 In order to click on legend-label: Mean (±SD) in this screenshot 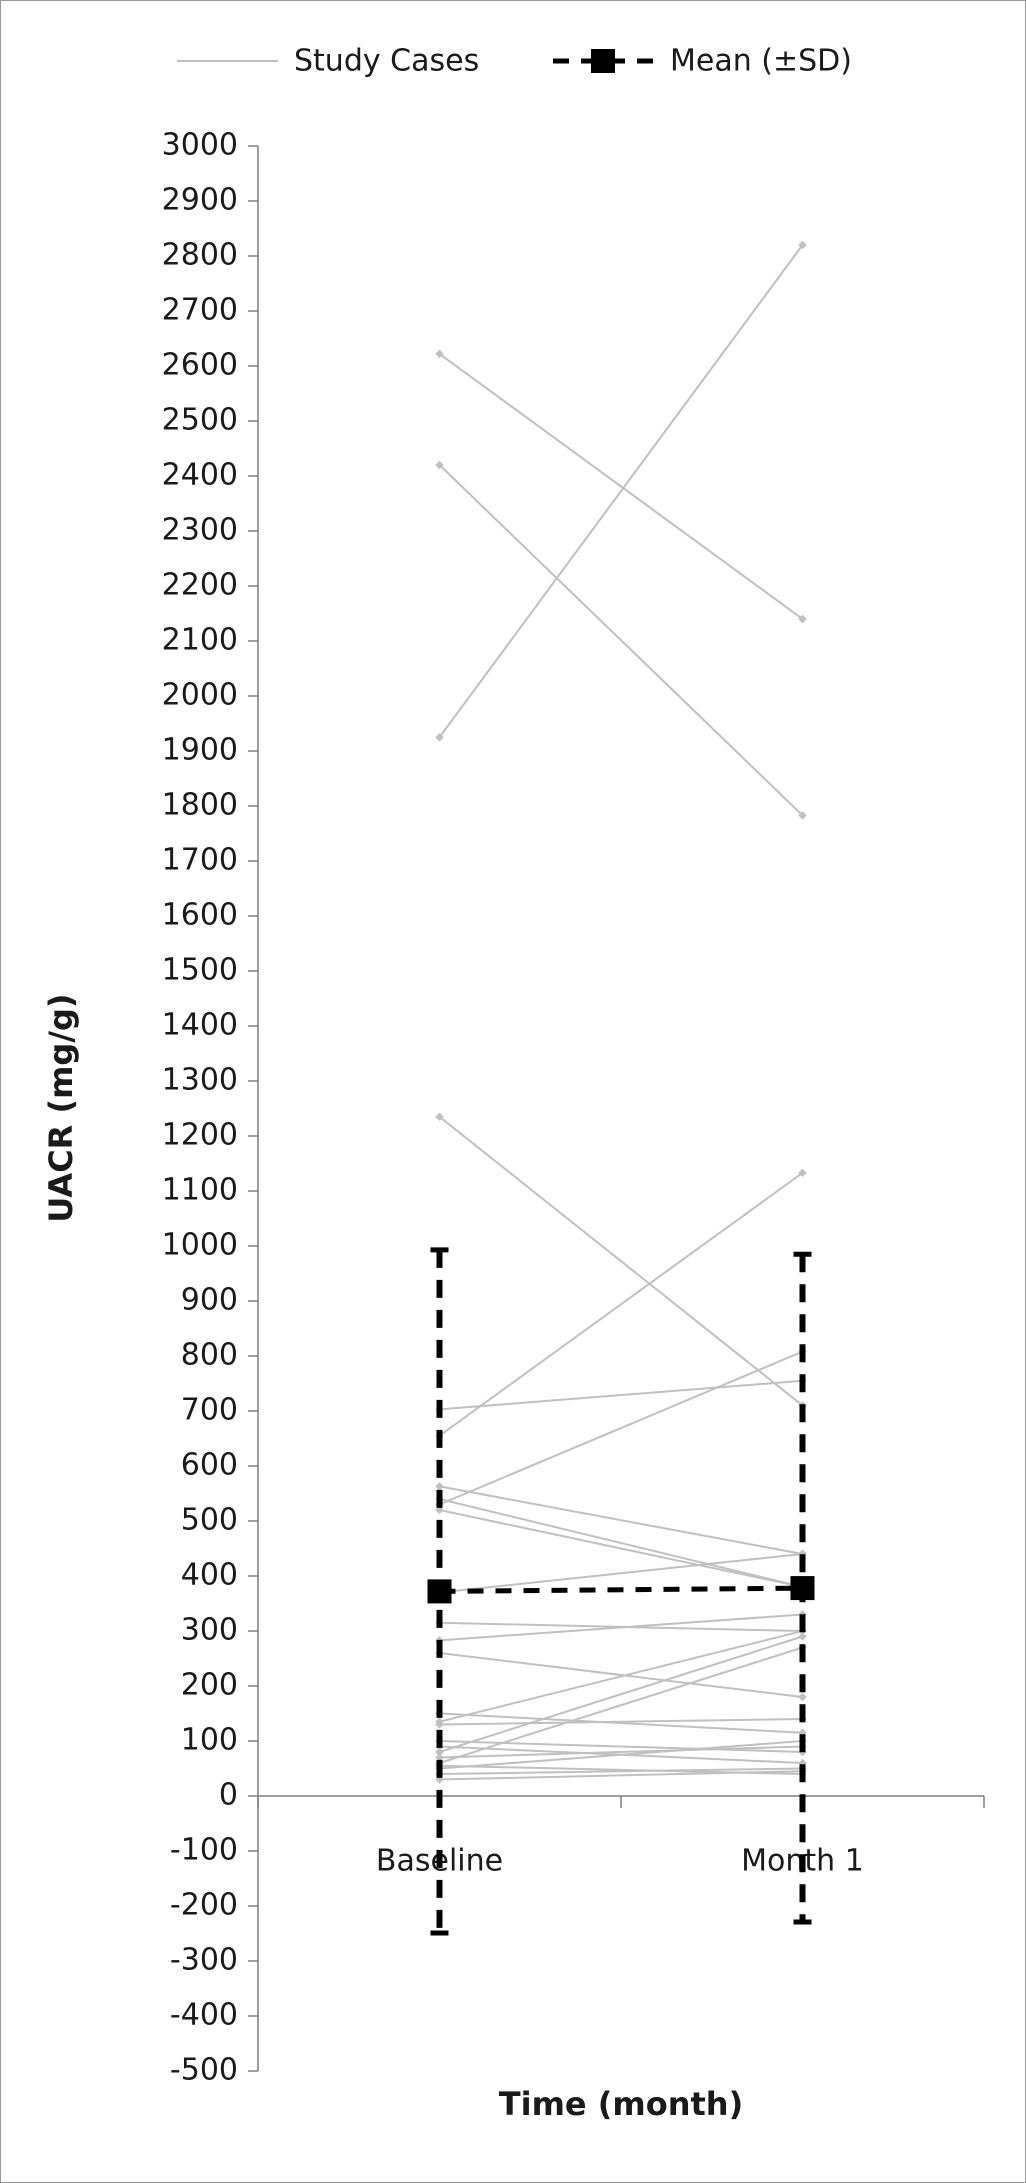, I will do `click(761, 61)`.